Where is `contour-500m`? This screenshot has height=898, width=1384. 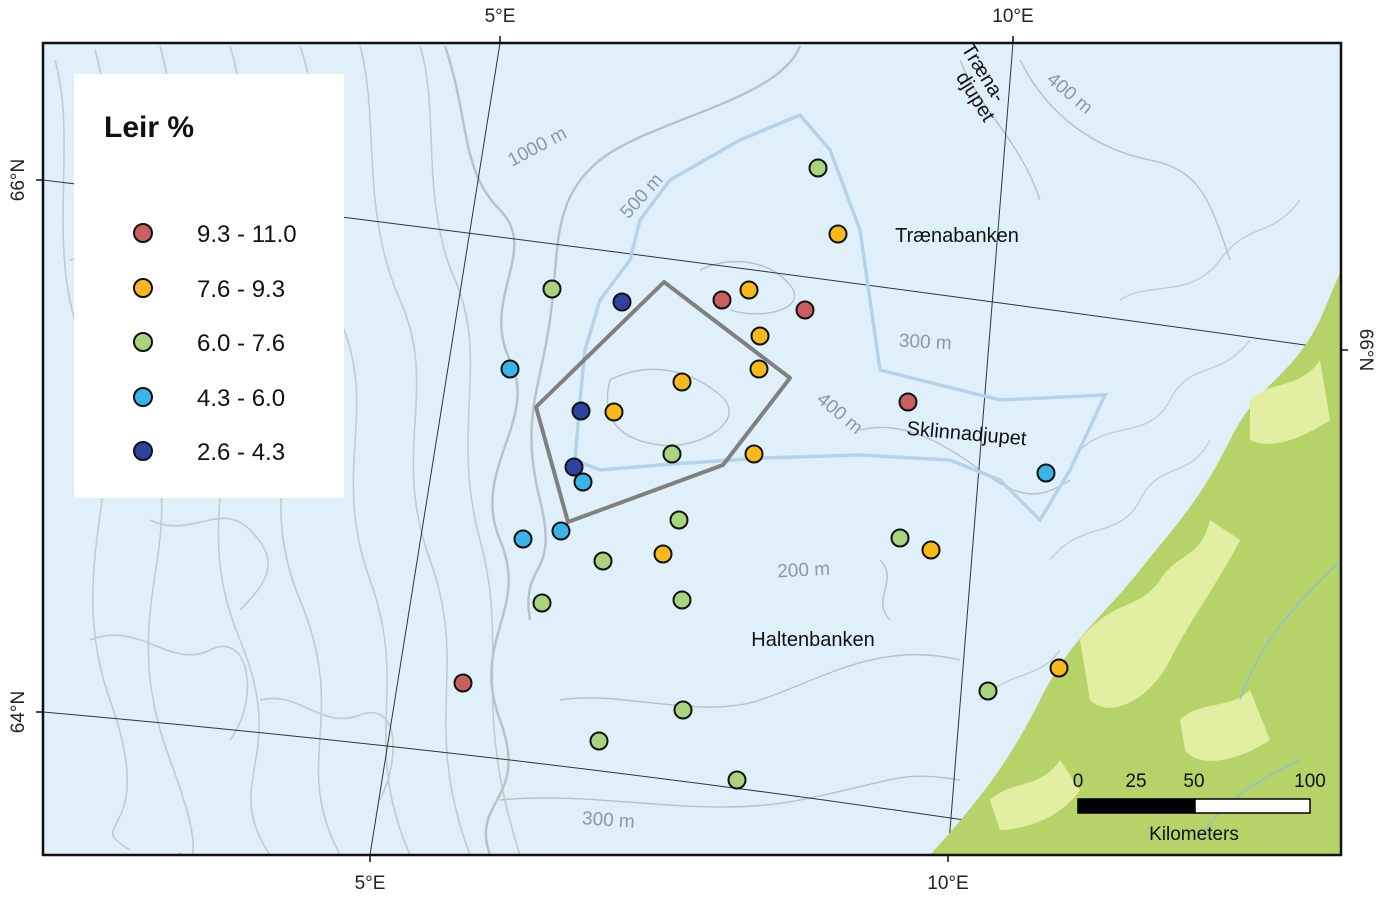 contour-500m is located at coordinates (664, 333).